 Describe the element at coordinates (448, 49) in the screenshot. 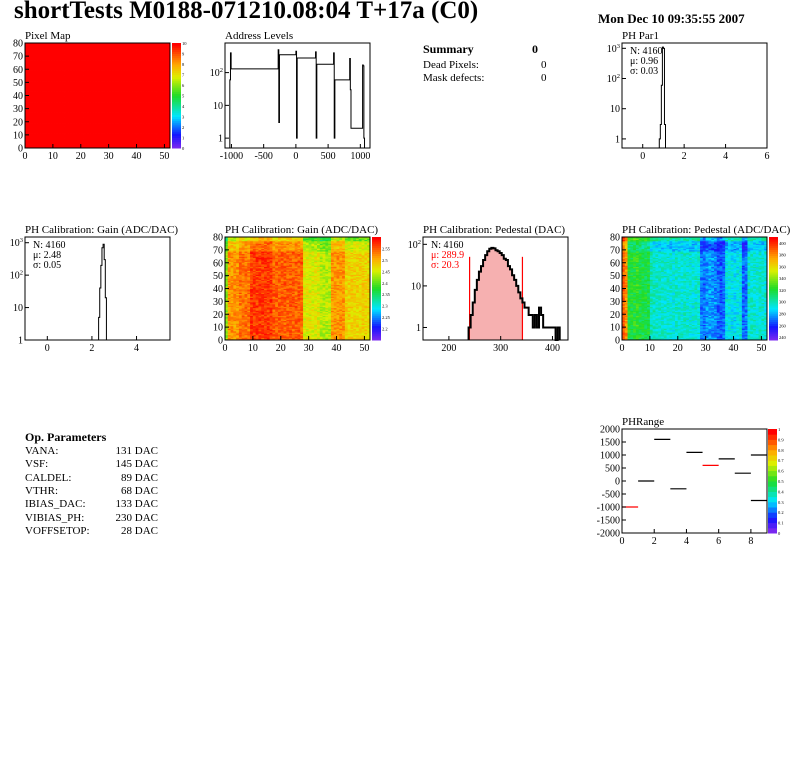

I see `summary-title: Summary` at that location.